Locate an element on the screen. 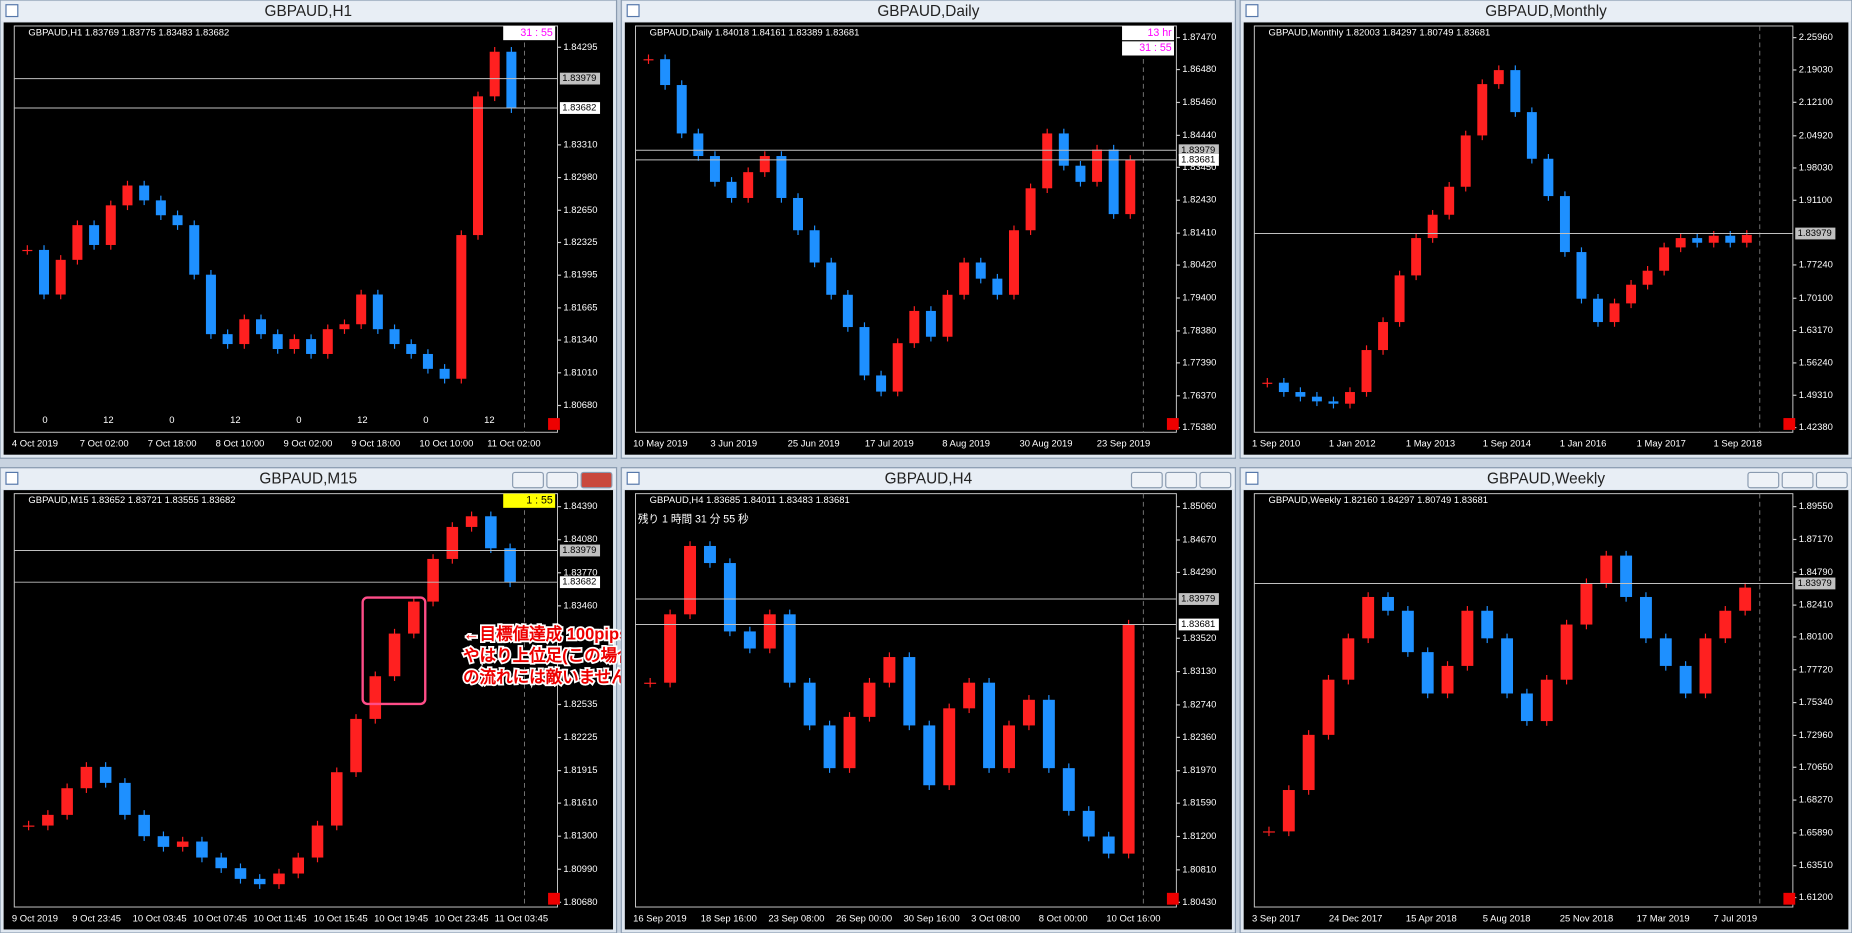 This screenshot has height=933, width=1852. time-label: 4 Oct 2019 is located at coordinates (35, 444).